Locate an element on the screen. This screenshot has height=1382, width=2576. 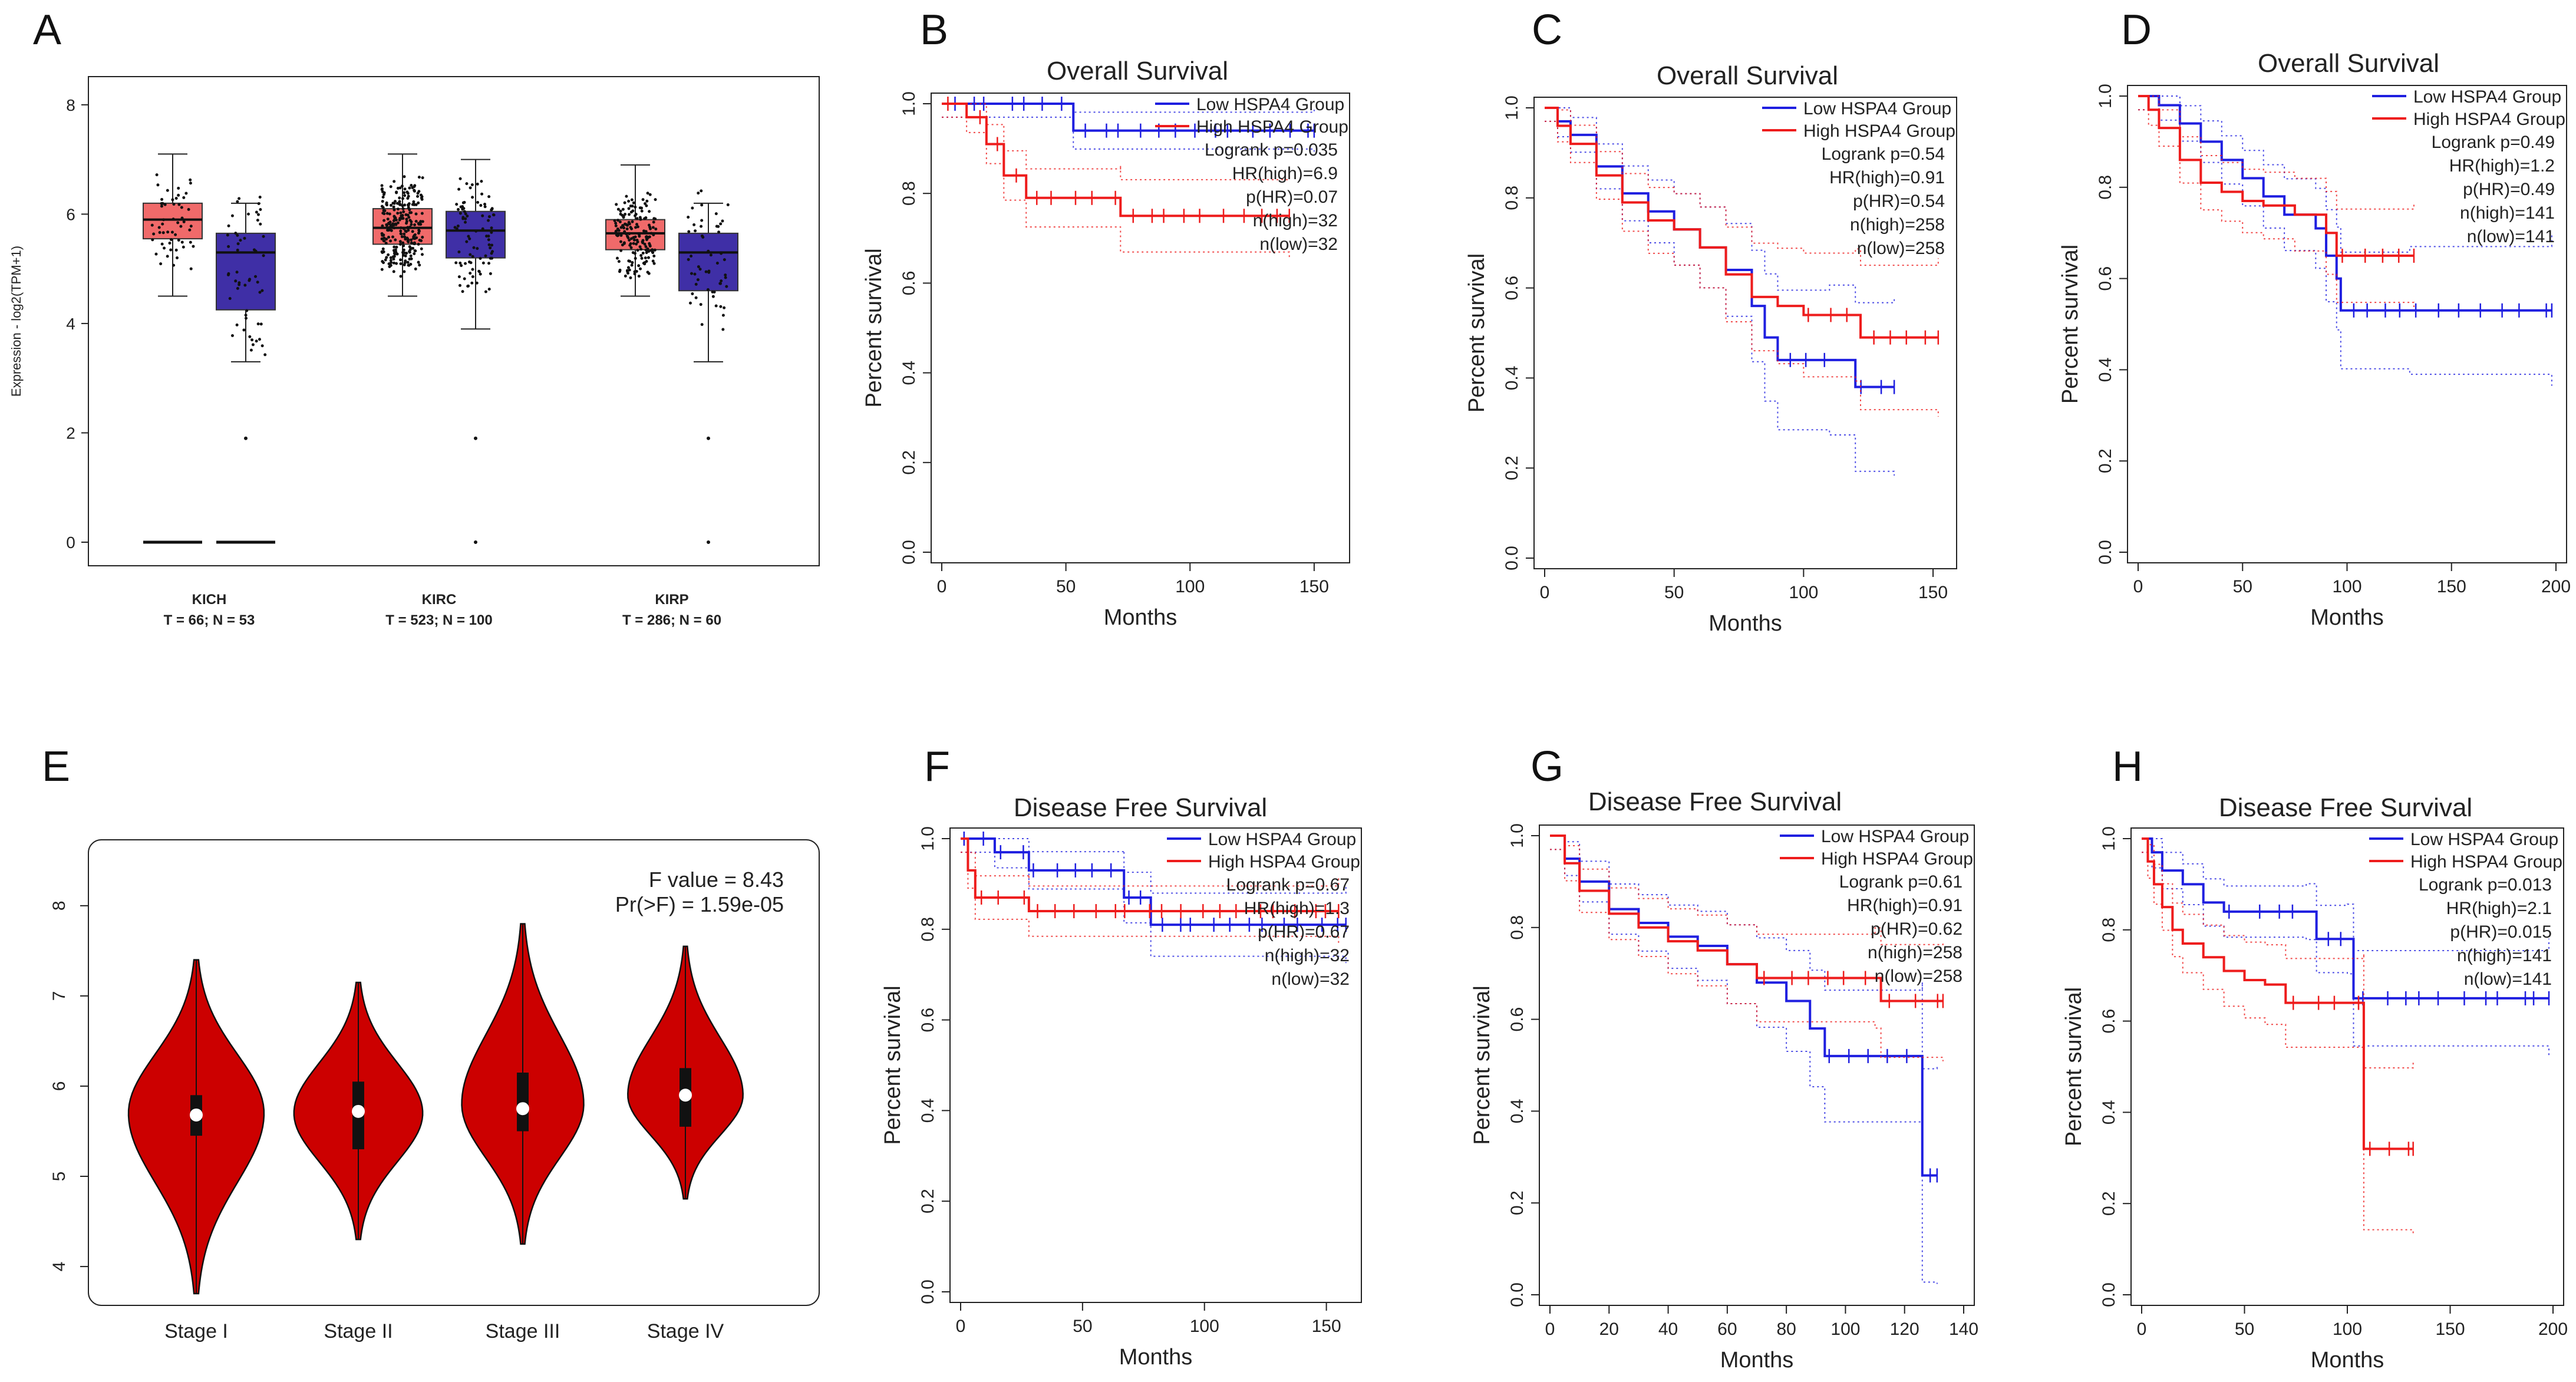
chart-title-f: Disease Free Survival is located at coordinates (1141, 808).